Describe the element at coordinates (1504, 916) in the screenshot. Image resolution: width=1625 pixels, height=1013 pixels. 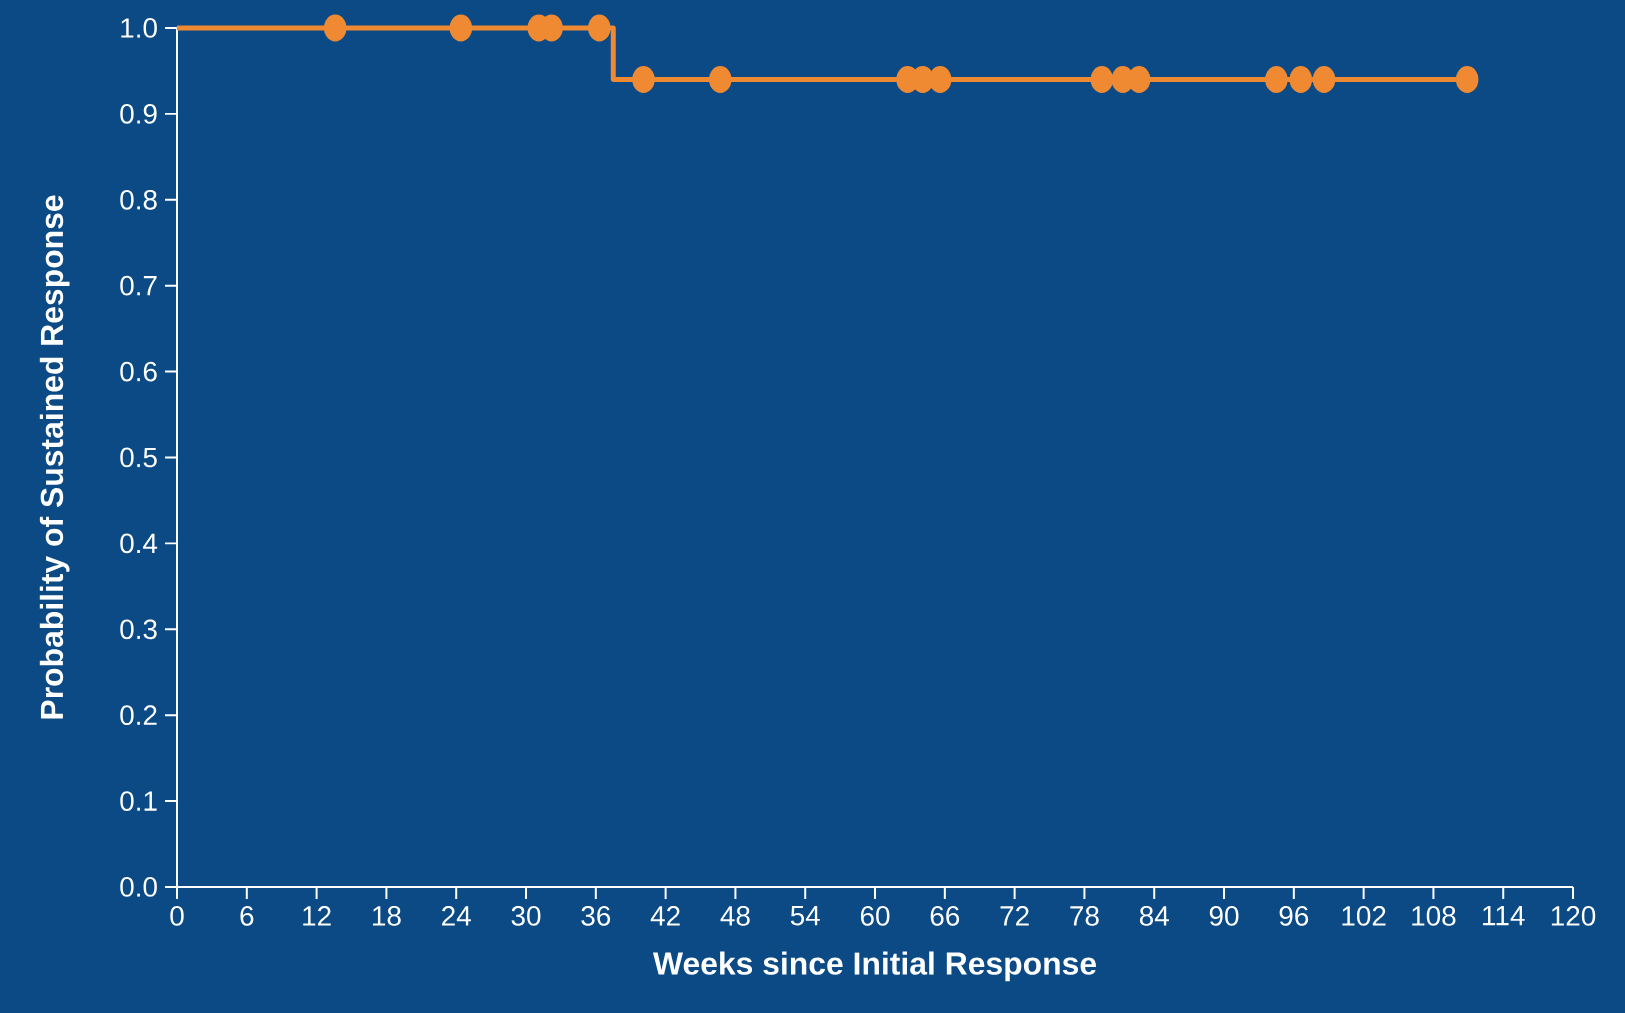
I see `x-tick-label: 114` at that location.